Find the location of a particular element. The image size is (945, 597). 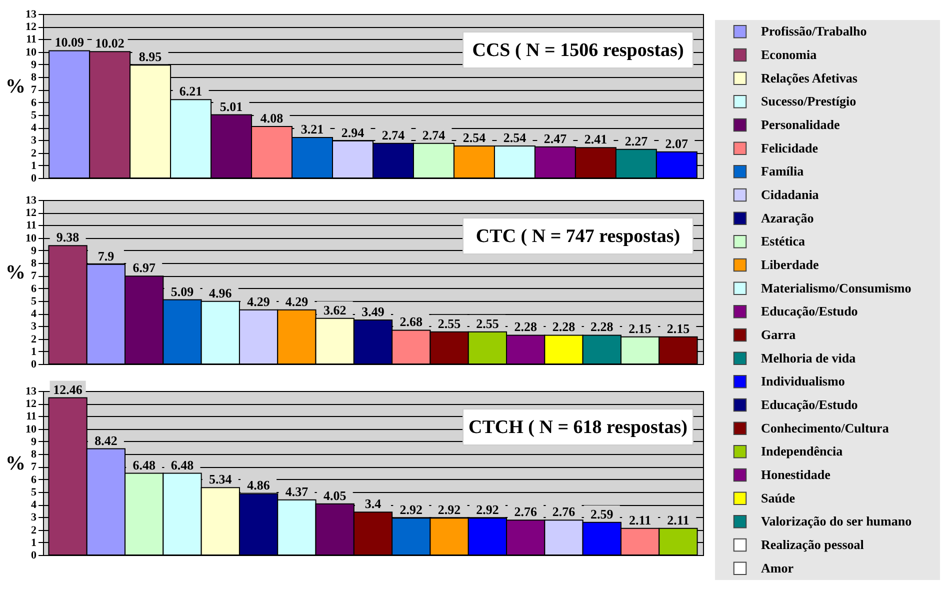

data-label: 6.21 is located at coordinates (190, 91).